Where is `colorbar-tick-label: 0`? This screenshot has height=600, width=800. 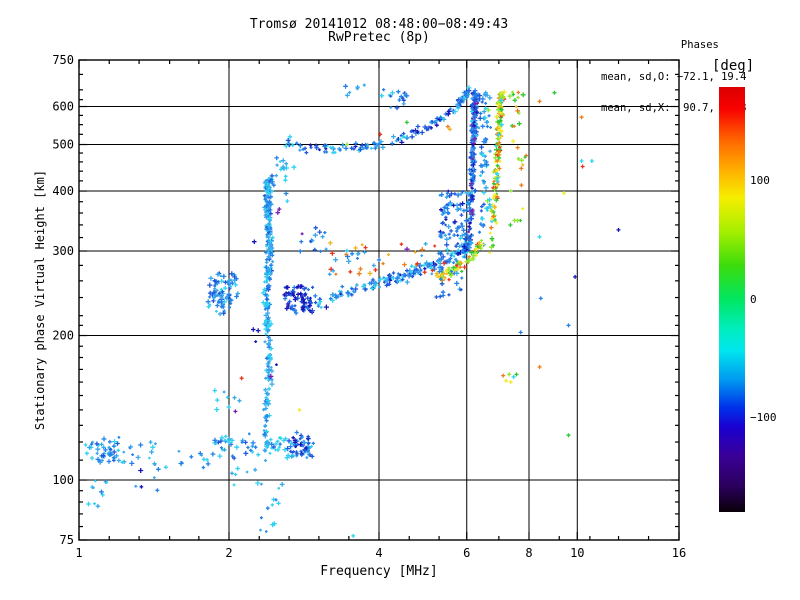
colorbar-tick-label: 0 is located at coordinates (753, 299).